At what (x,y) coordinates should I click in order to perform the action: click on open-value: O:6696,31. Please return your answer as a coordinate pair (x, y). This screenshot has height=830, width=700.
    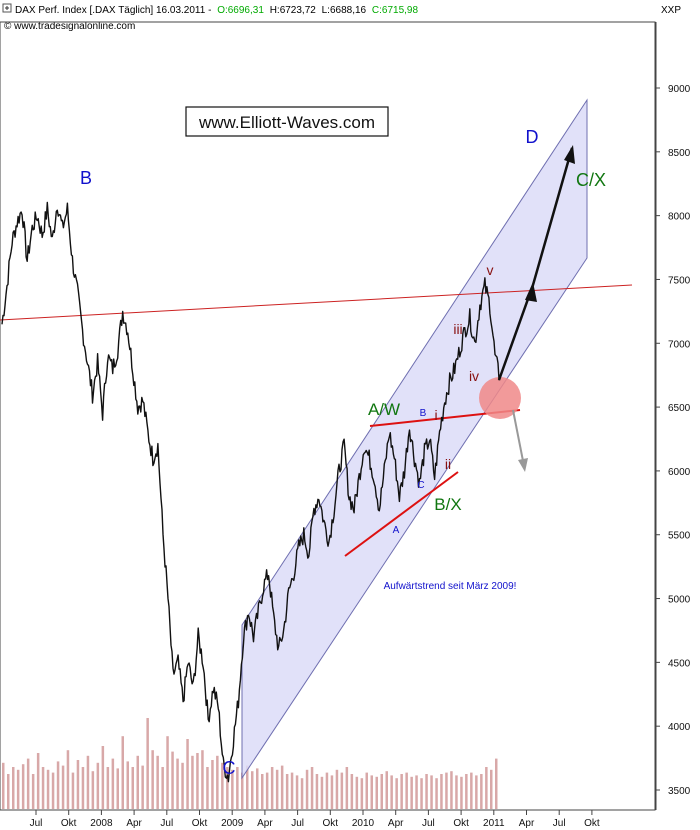
    Looking at the image, I should click on (240, 10).